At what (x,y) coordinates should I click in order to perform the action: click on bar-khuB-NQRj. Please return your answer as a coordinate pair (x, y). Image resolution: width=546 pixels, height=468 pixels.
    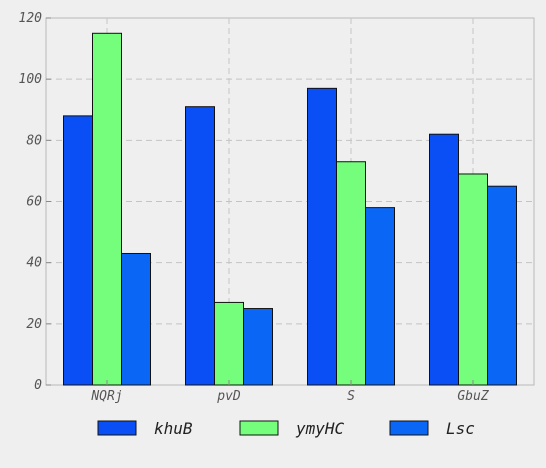
    Looking at the image, I should click on (78, 250).